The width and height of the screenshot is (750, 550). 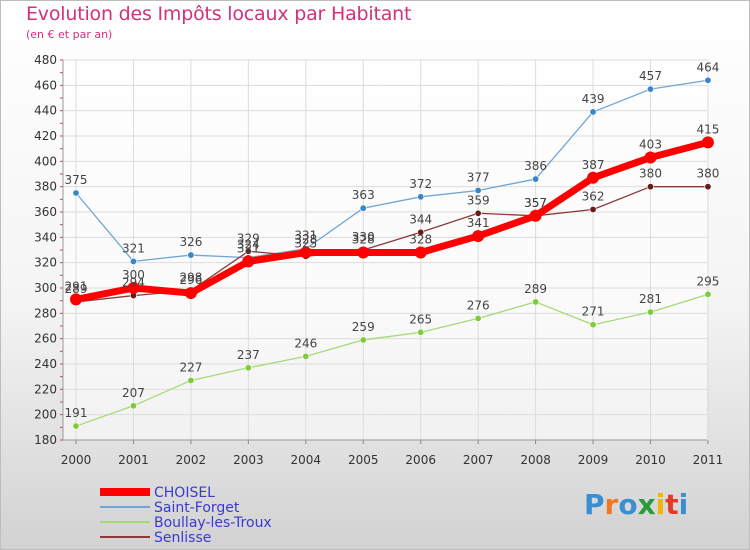 I want to click on data-label: 291, so click(x=76, y=286).